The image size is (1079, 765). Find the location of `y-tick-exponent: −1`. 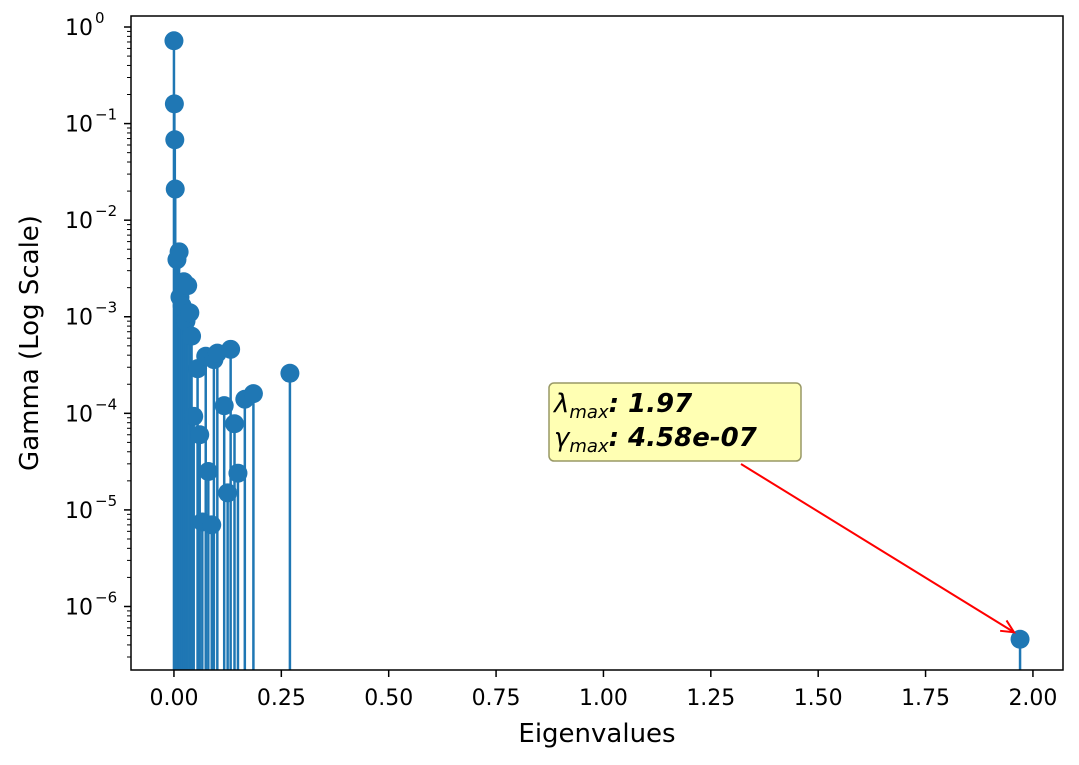

y-tick-exponent: −1 is located at coordinates (106, 115).